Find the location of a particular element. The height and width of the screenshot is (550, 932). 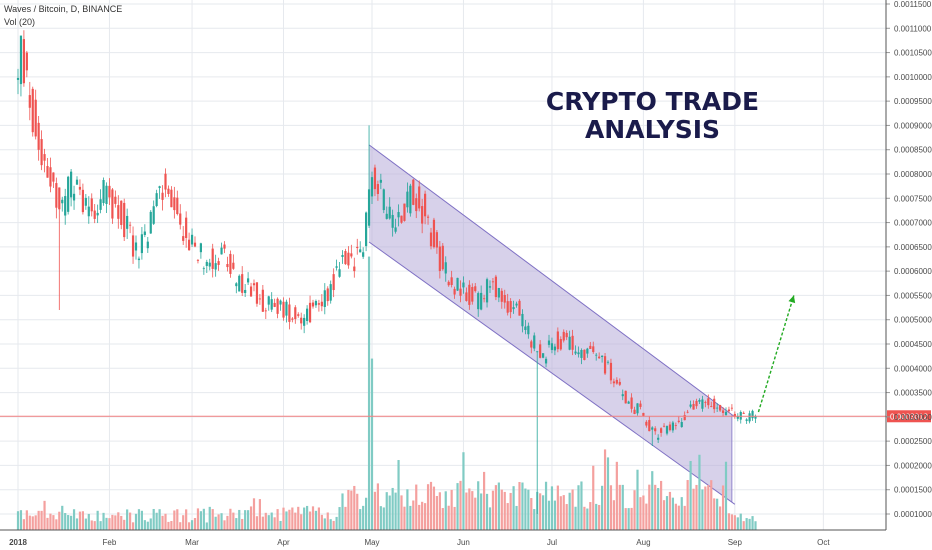

y-tick-label: 0.0010000 is located at coordinates (913, 77).